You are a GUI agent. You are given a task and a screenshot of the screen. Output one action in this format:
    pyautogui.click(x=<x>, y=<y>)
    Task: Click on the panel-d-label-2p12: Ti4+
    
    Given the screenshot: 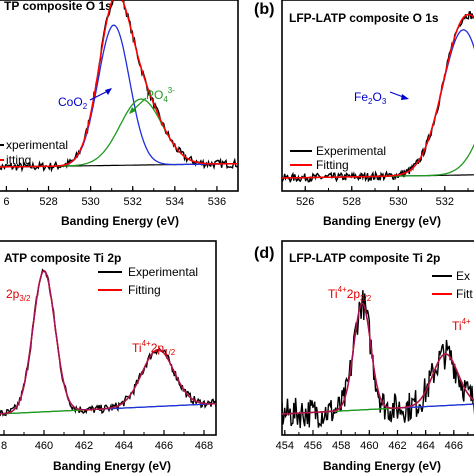 What is the action you would take?
    pyautogui.click(x=461, y=325)
    